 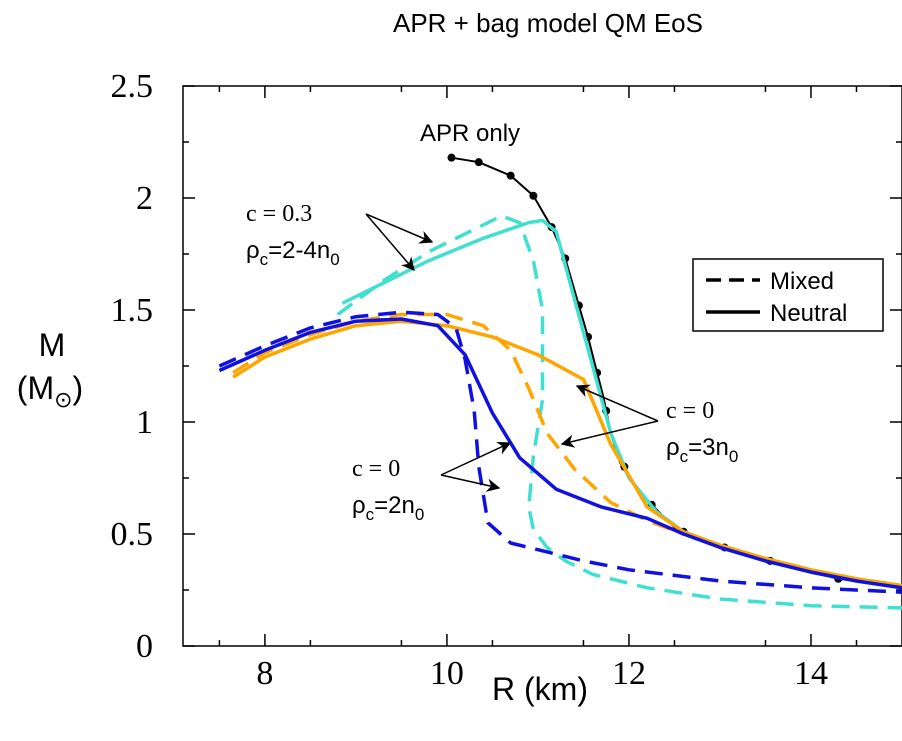 What do you see at coordinates (144, 198) in the screenshot?
I see `y-tick-label: 2` at bounding box center [144, 198].